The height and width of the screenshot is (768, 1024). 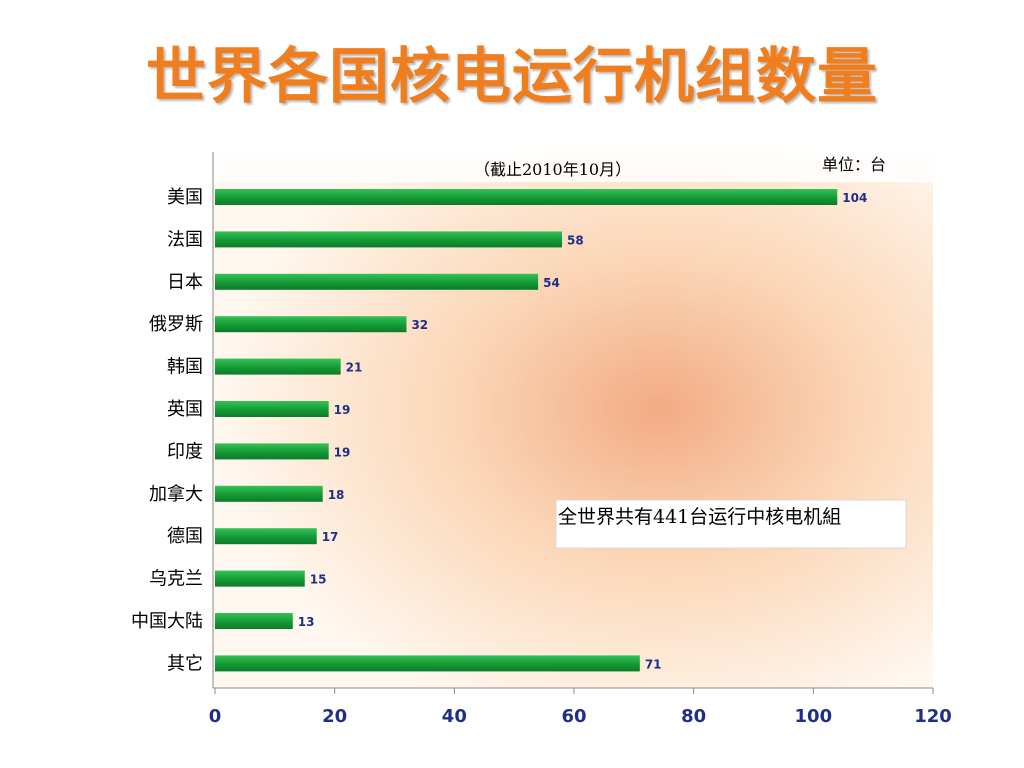 I want to click on chart-subtitle: （截止2010年10月）, so click(x=552, y=169).